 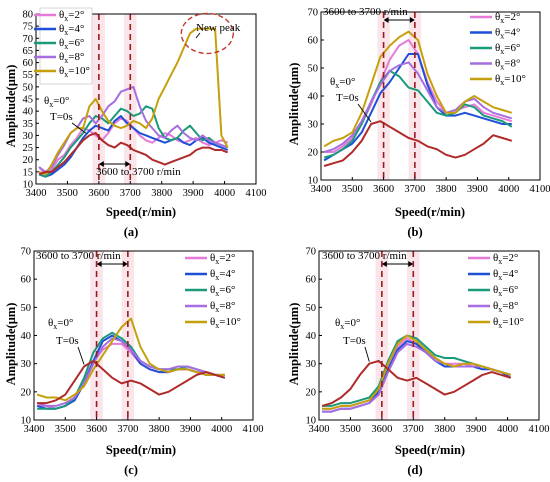 What do you see at coordinates (414, 232) in the screenshot?
I see `panel-label: (b)` at bounding box center [414, 232].